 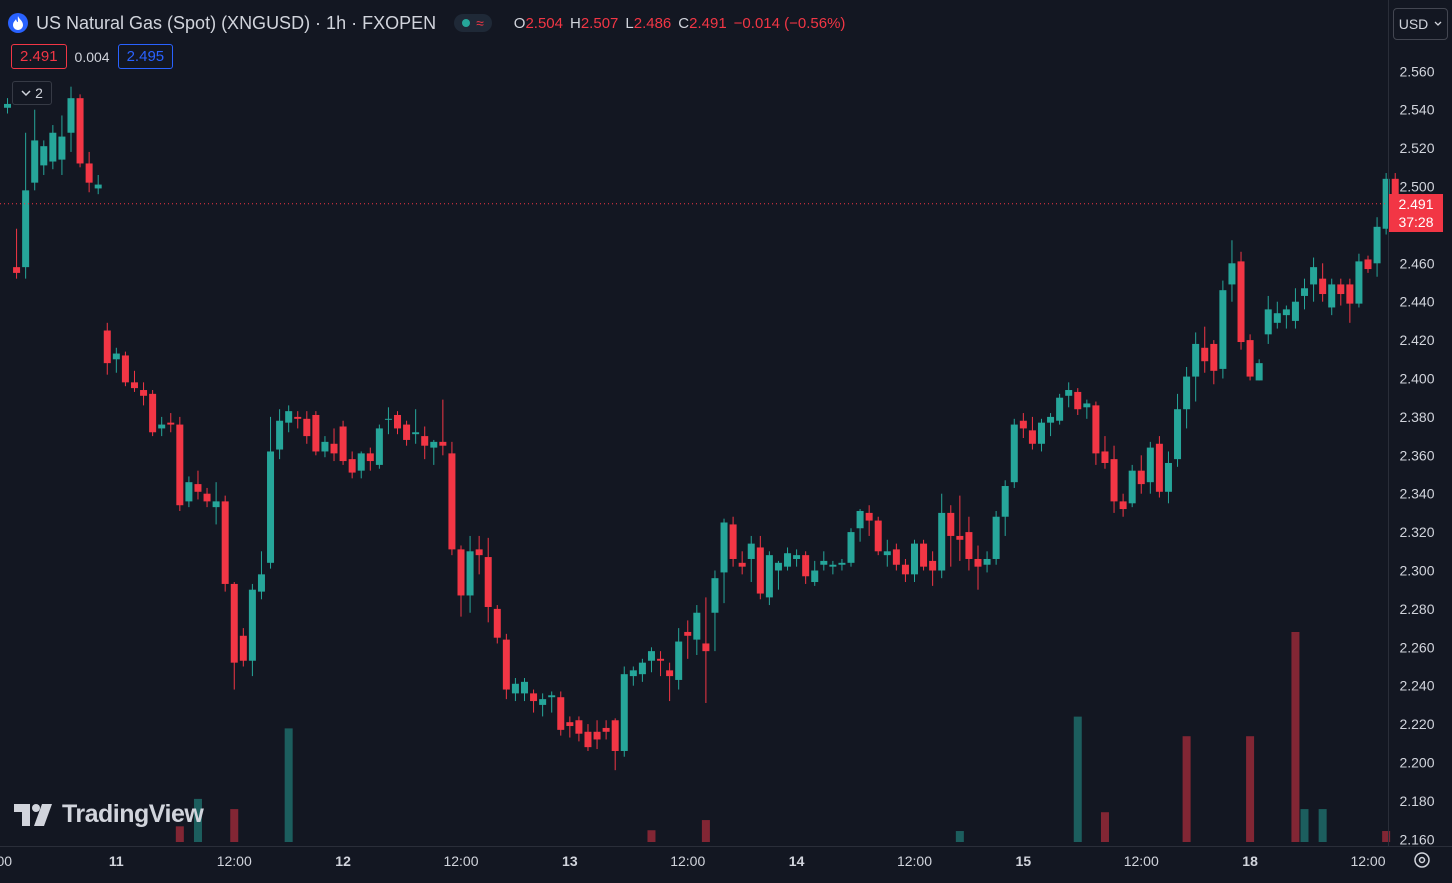 What do you see at coordinates (1416, 187) in the screenshot?
I see `price-tick-label: 2.500` at bounding box center [1416, 187].